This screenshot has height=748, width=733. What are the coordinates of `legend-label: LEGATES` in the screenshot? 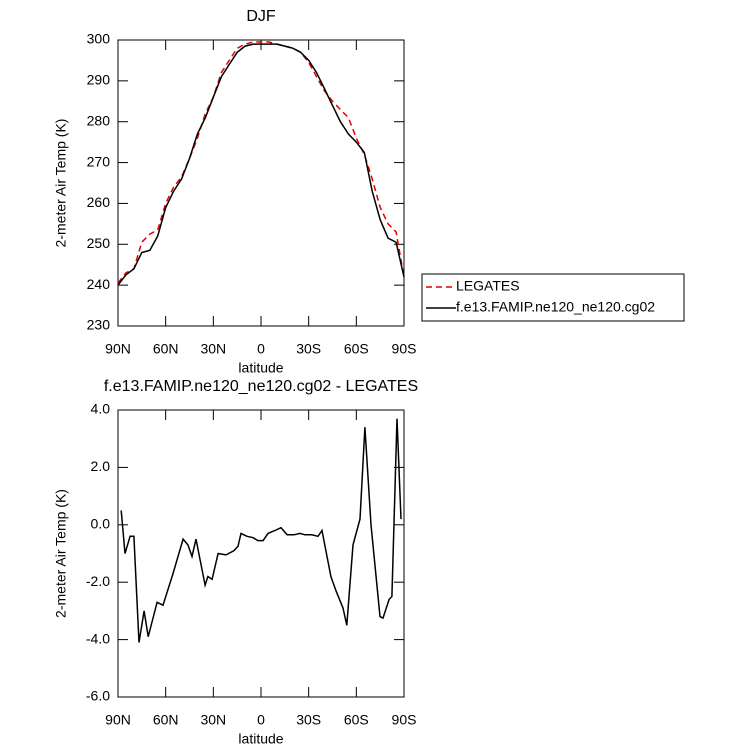 It's located at (488, 286).